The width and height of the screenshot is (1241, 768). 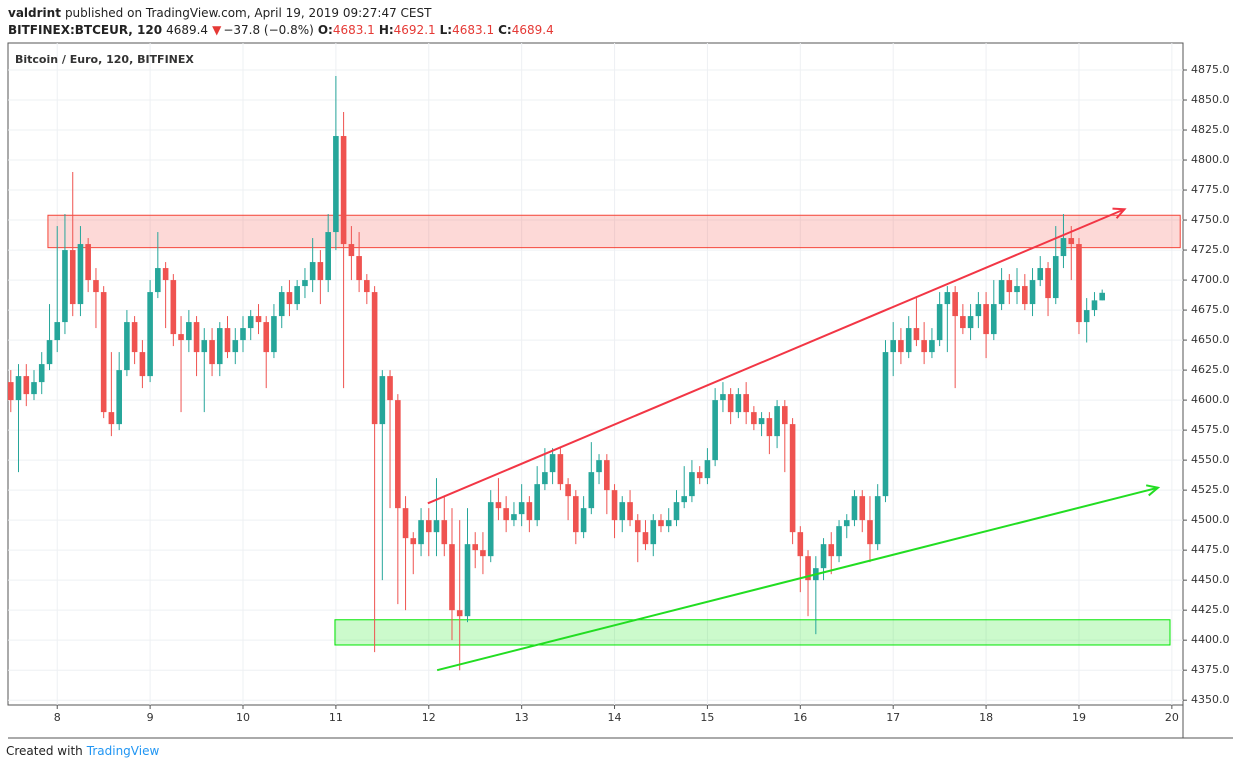 What do you see at coordinates (386, 30) in the screenshot?
I see `high-label: H:` at bounding box center [386, 30].